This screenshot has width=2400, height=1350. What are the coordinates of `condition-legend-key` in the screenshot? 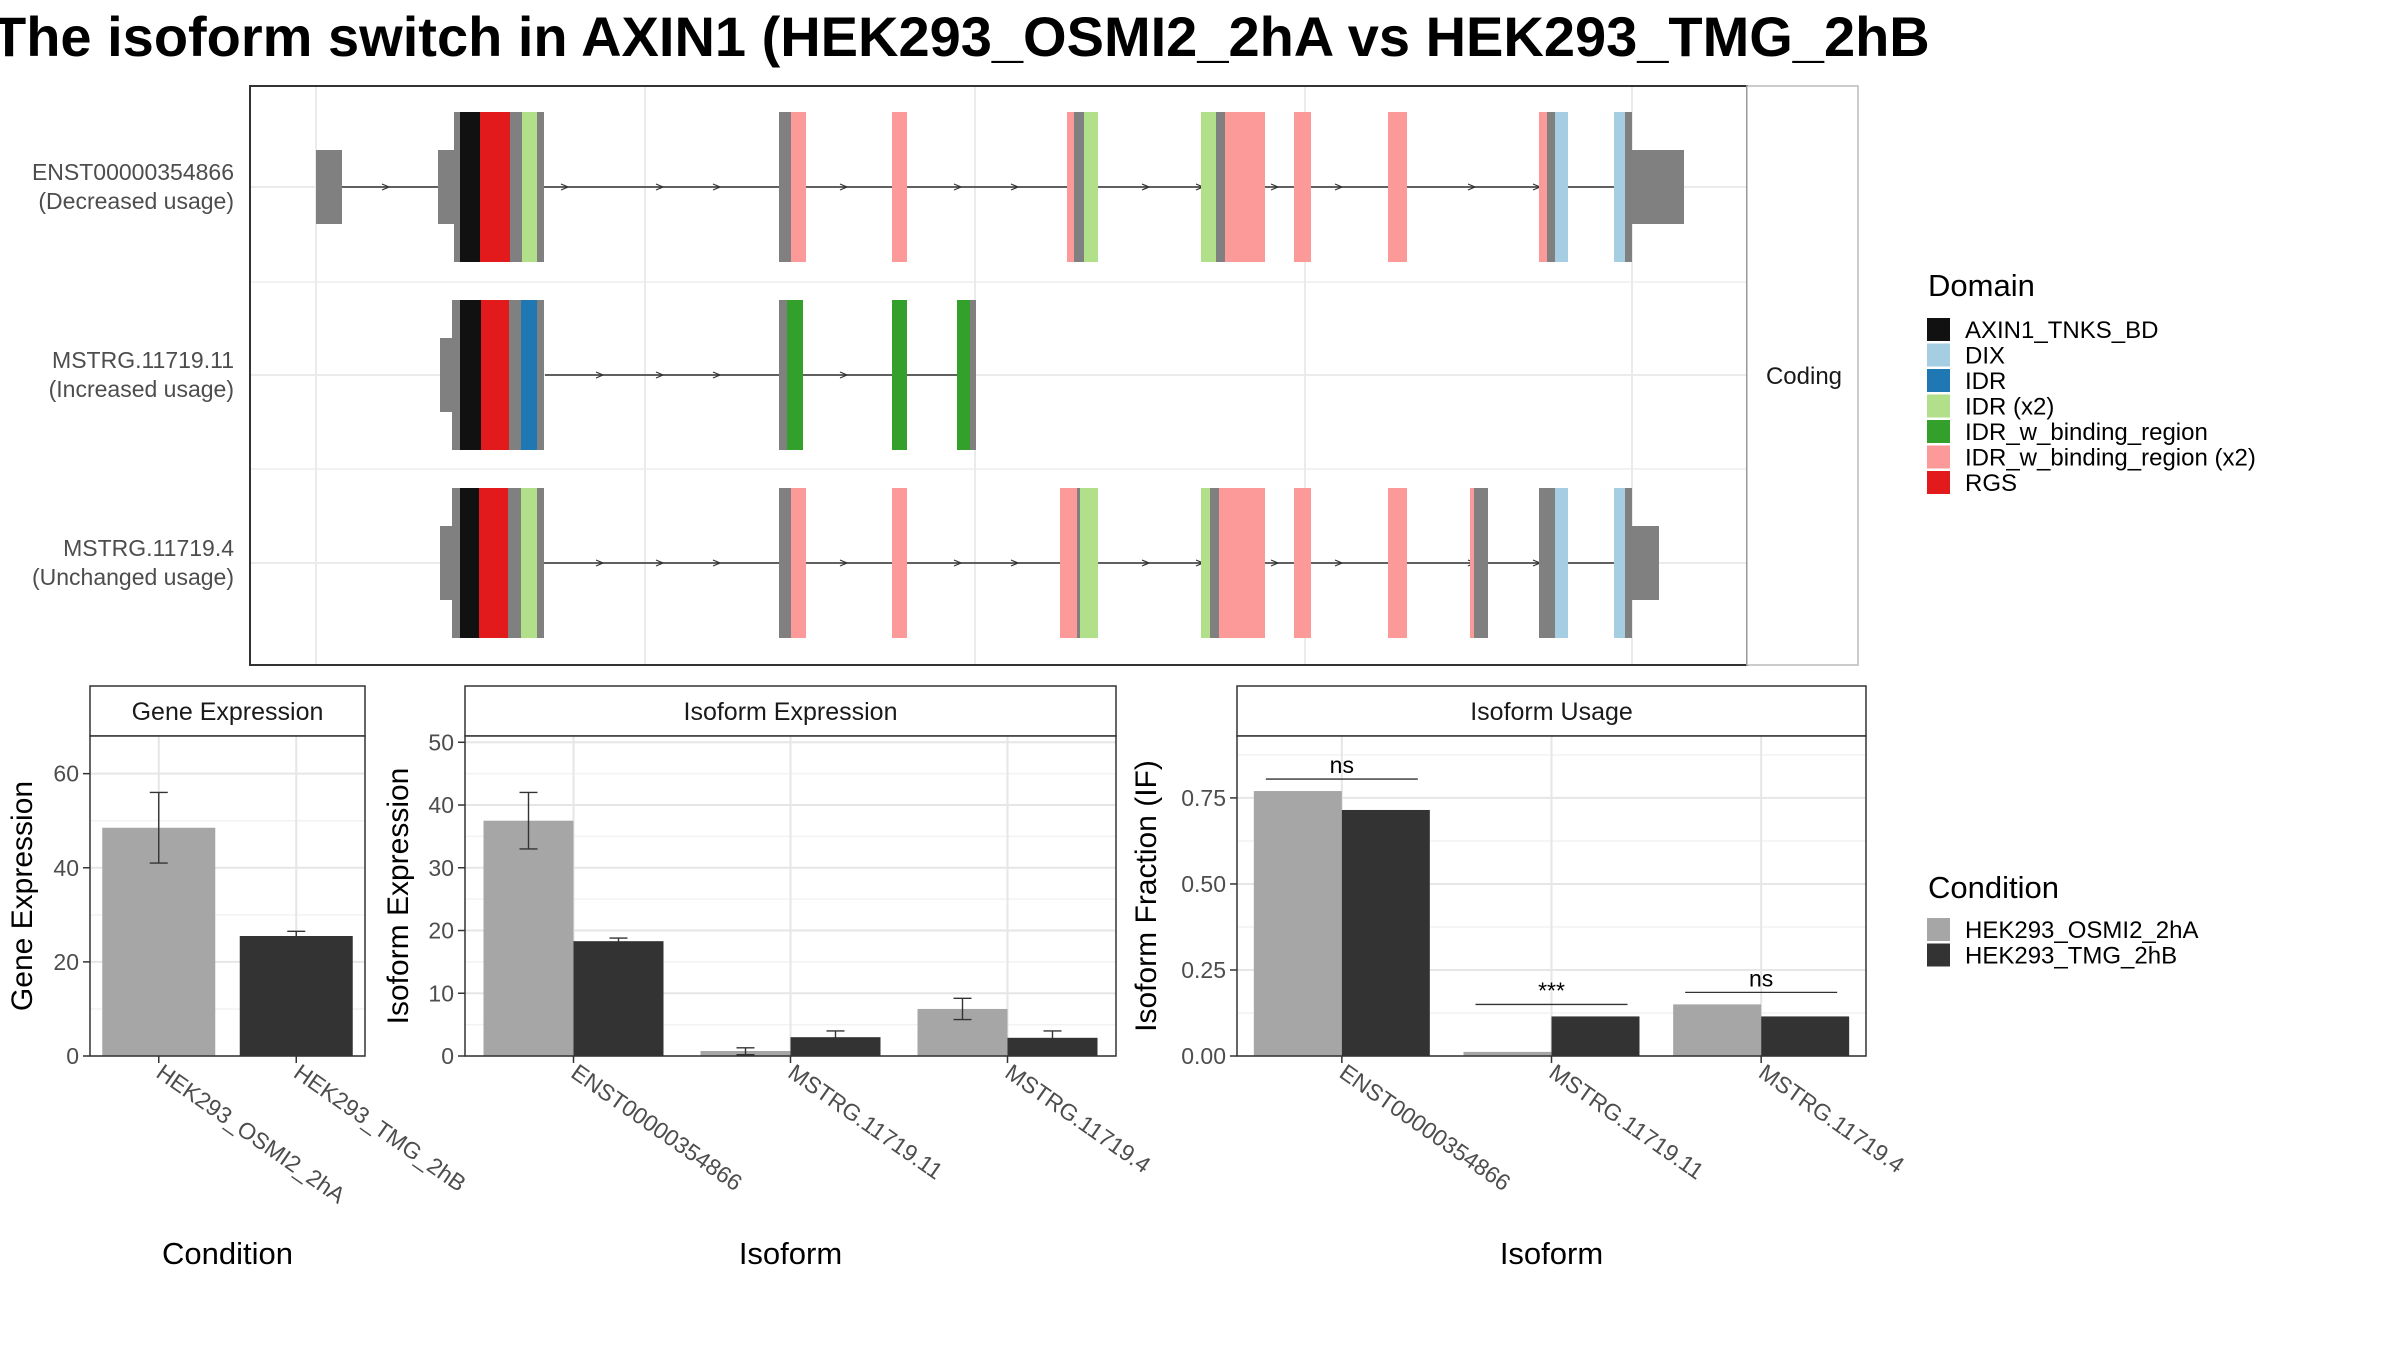 It's located at (1938, 929).